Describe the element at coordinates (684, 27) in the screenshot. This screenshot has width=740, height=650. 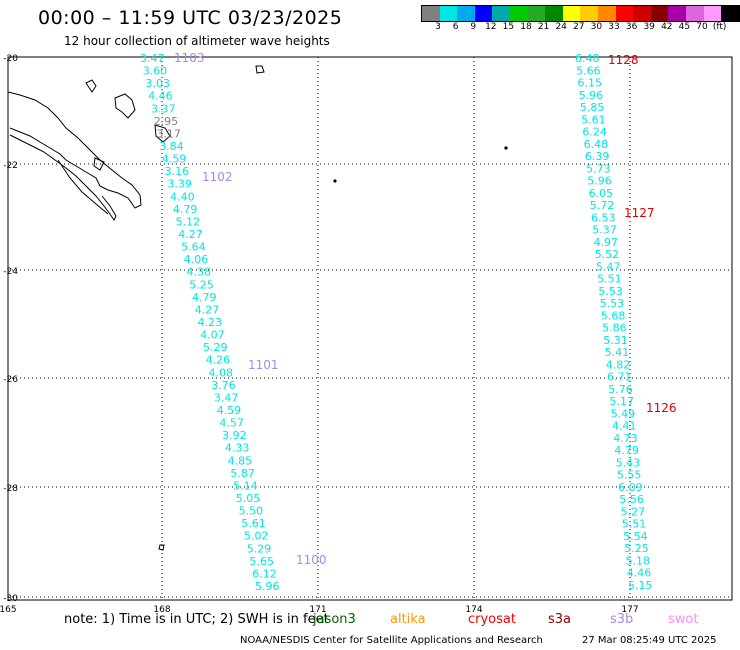
I see `colorbar-tick: 45` at that location.